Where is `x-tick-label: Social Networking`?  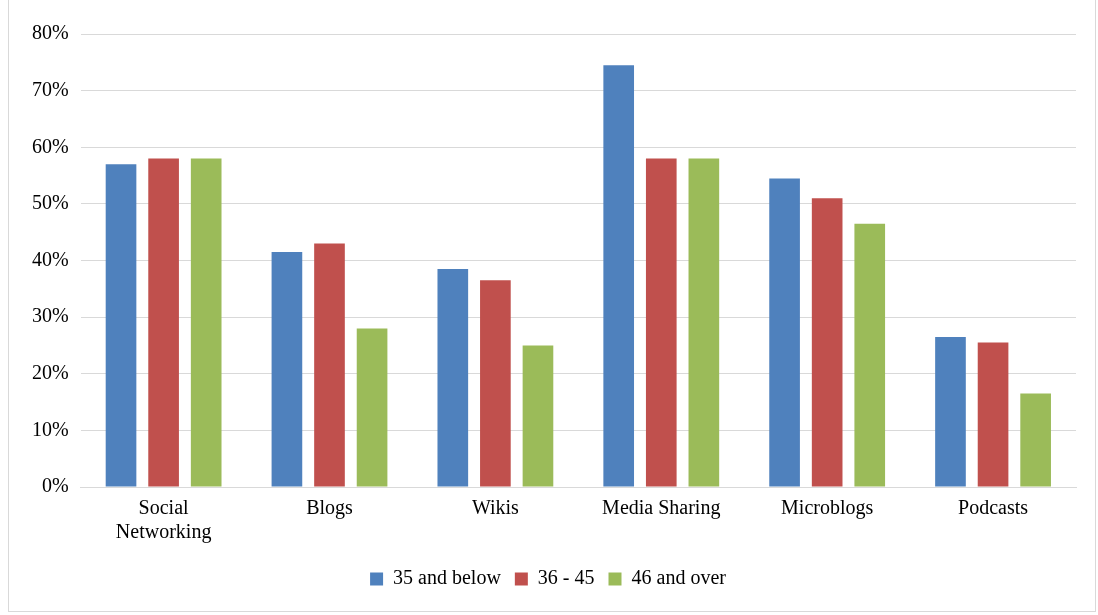
x-tick-label: Social Networking is located at coordinates (163, 520).